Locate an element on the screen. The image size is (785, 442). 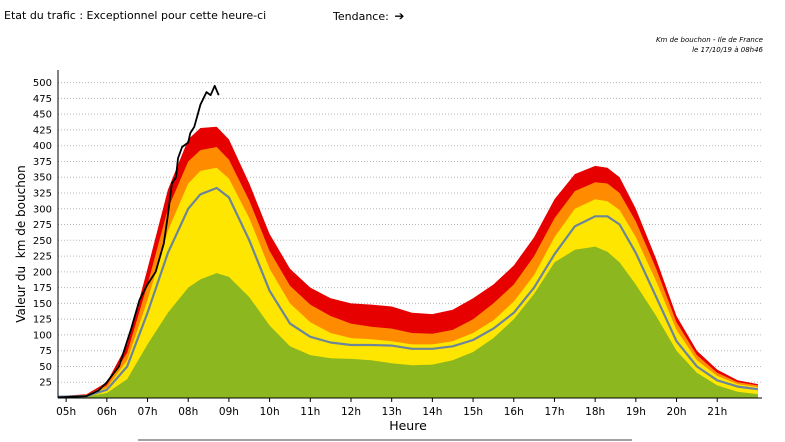
y-tick-label: 175 is located at coordinates (42, 288).